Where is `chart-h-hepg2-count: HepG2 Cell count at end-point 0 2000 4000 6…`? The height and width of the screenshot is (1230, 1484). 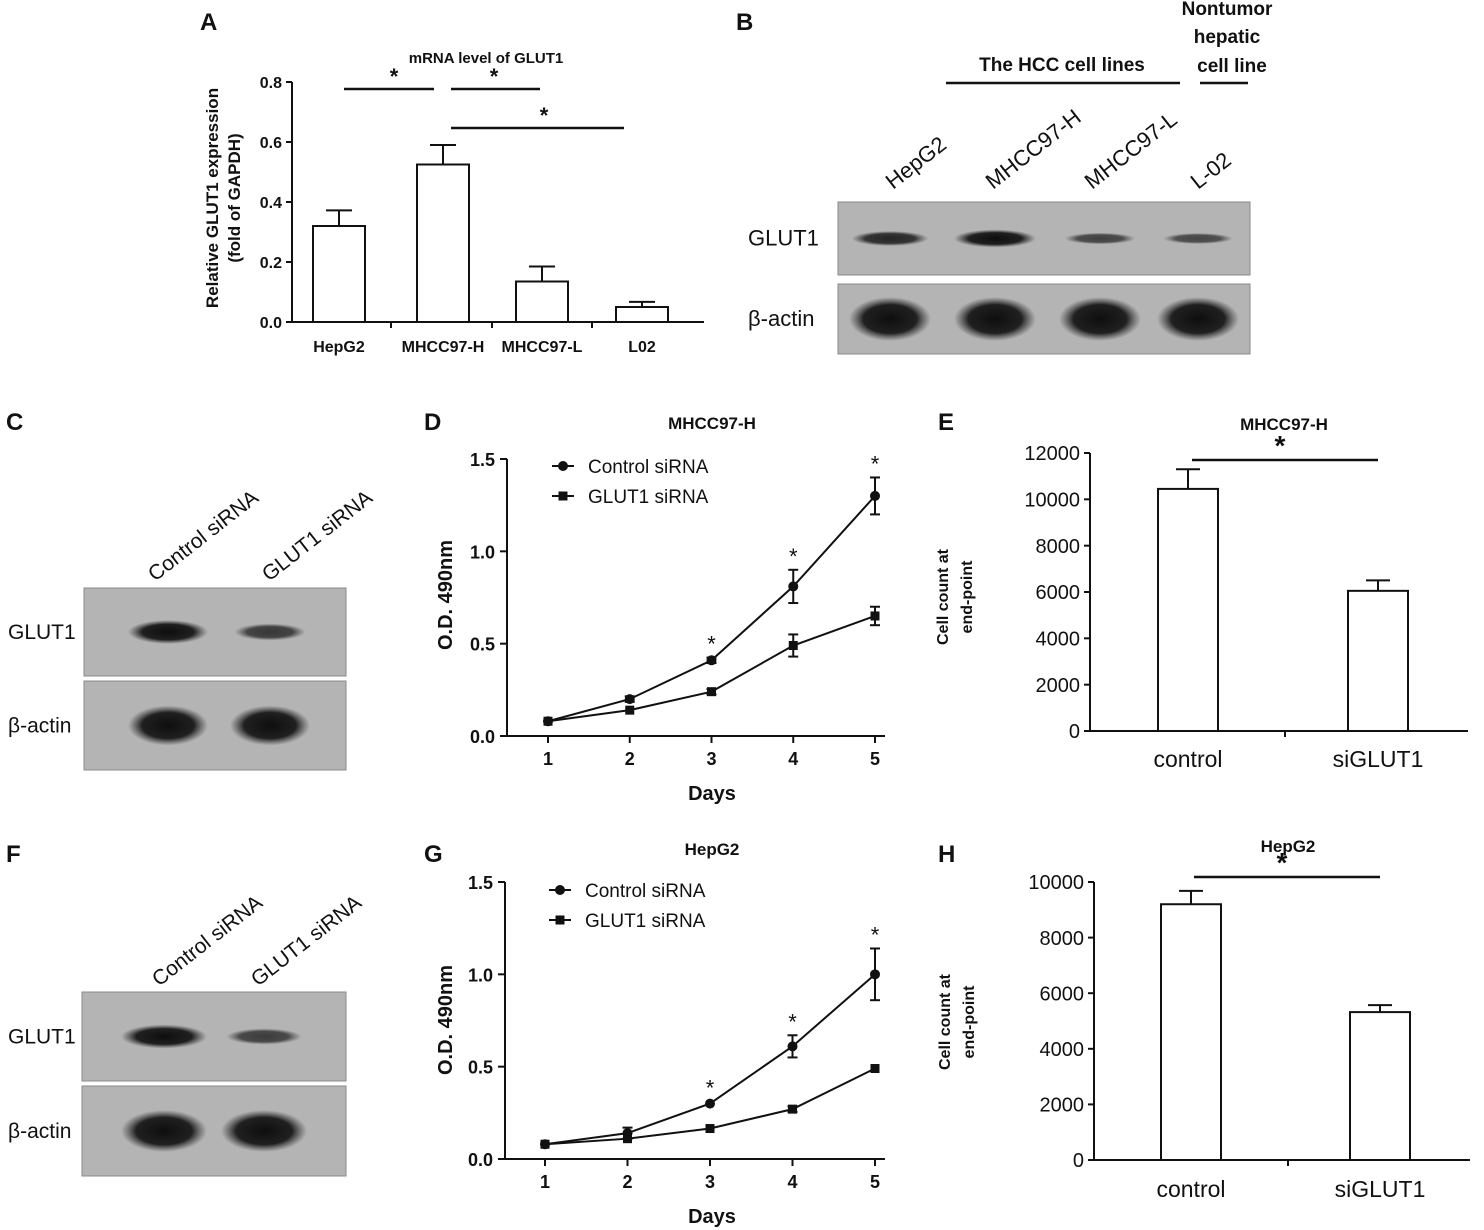
chart-h-hepg2-count: HepG2 Cell count at end-point 0 2000 4000 6… is located at coordinates (1203, 1019).